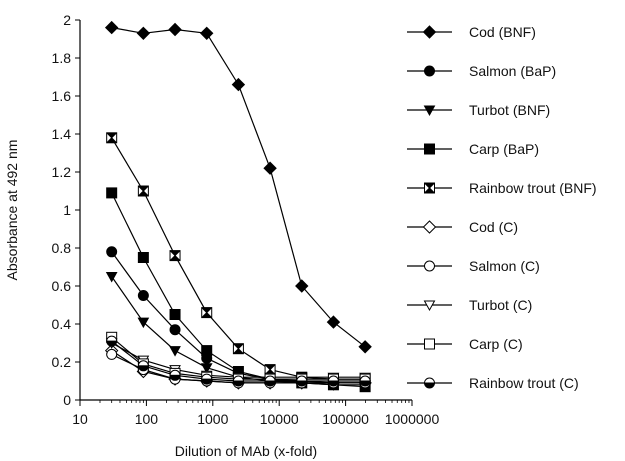  Describe the element at coordinates (80, 419) in the screenshot. I see `x-tick-label: 10` at that location.